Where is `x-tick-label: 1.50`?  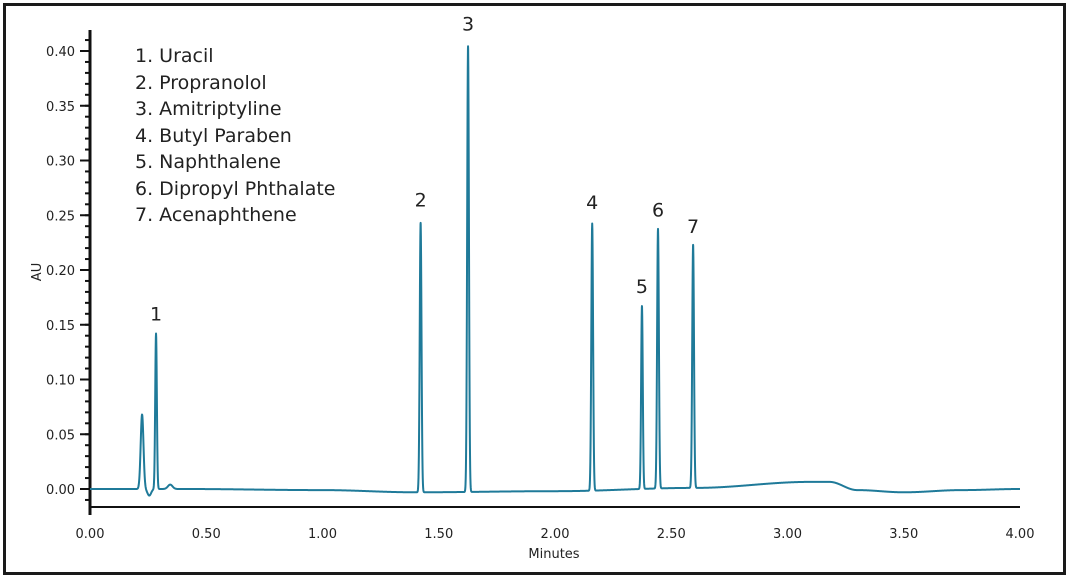
x-tick-label: 1.50 is located at coordinates (438, 534).